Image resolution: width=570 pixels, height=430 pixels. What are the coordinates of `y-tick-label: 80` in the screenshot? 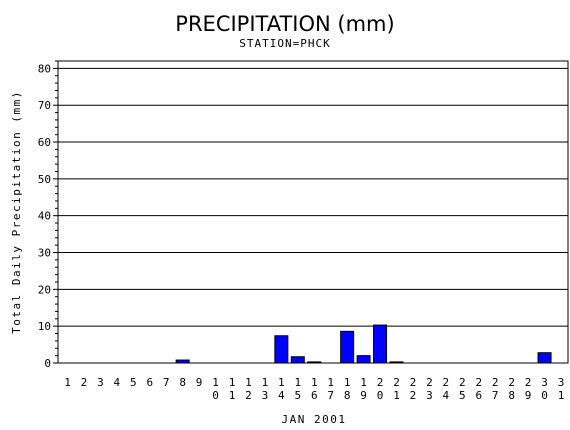 It's located at (44, 68).